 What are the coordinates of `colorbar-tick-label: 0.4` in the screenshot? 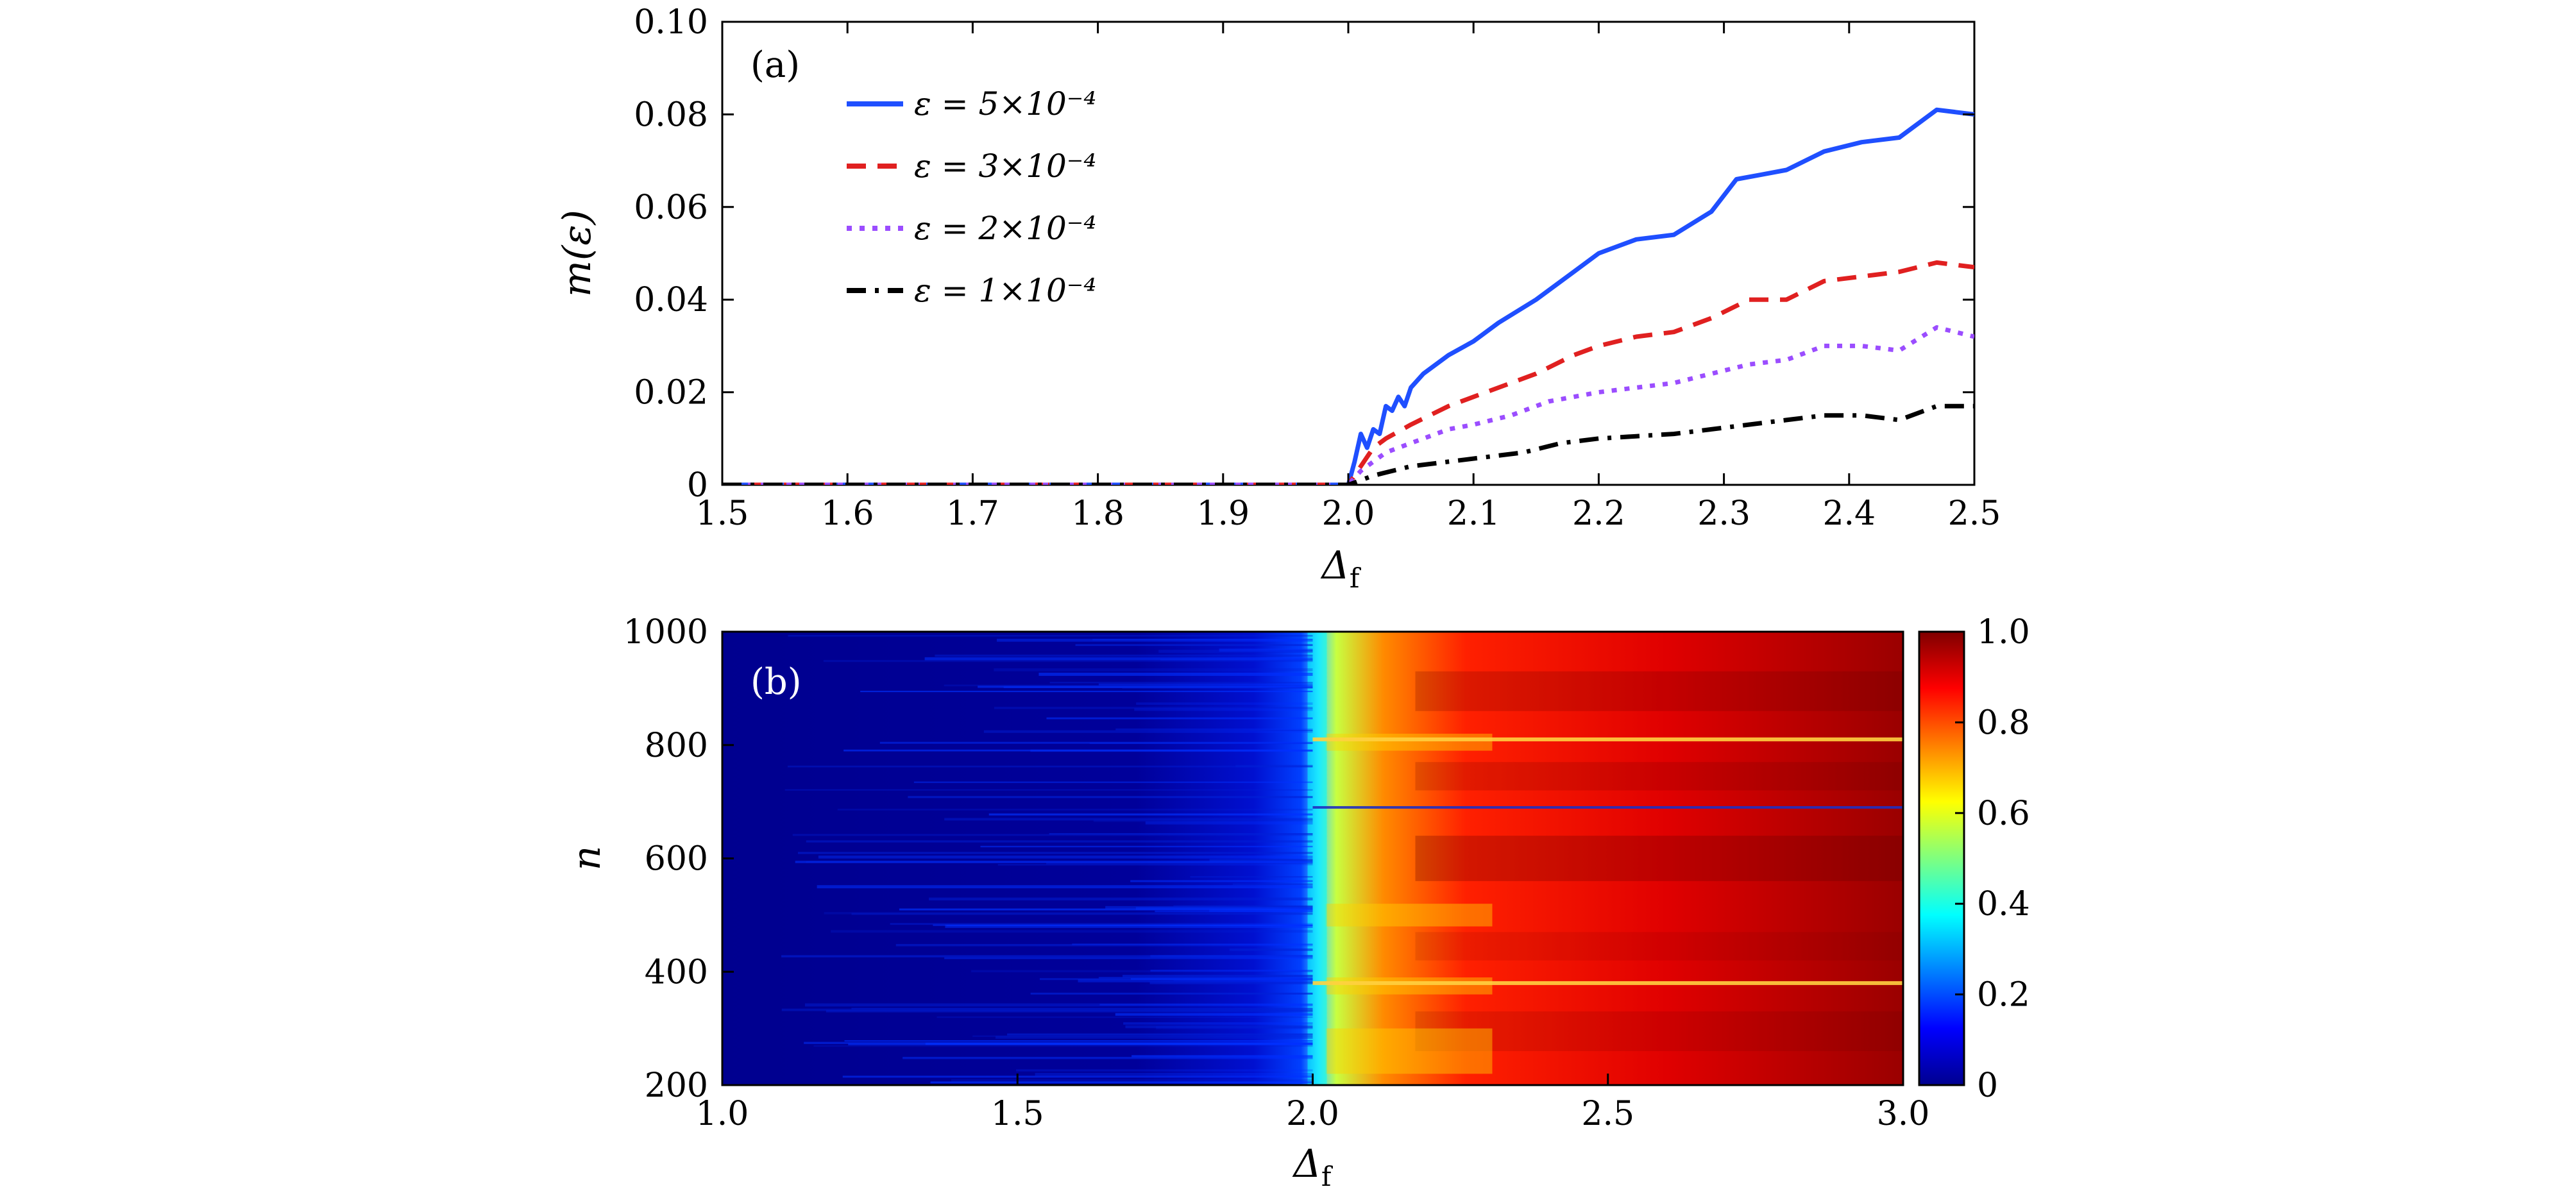 It's located at (2003, 904).